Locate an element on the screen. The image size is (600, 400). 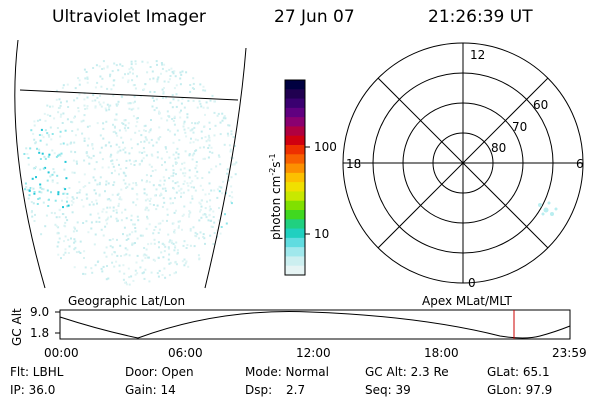
mlt-label-18: 18 is located at coordinates (354, 164).